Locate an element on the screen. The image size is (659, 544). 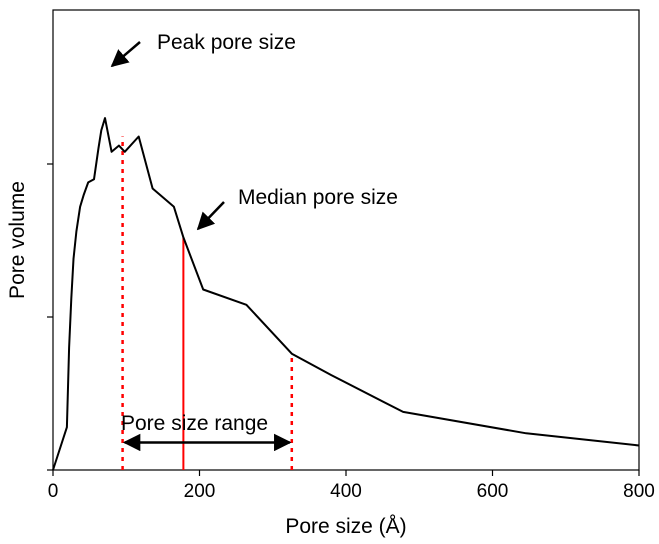
peak-pore-size-label: Peak pore size is located at coordinates (226, 42).